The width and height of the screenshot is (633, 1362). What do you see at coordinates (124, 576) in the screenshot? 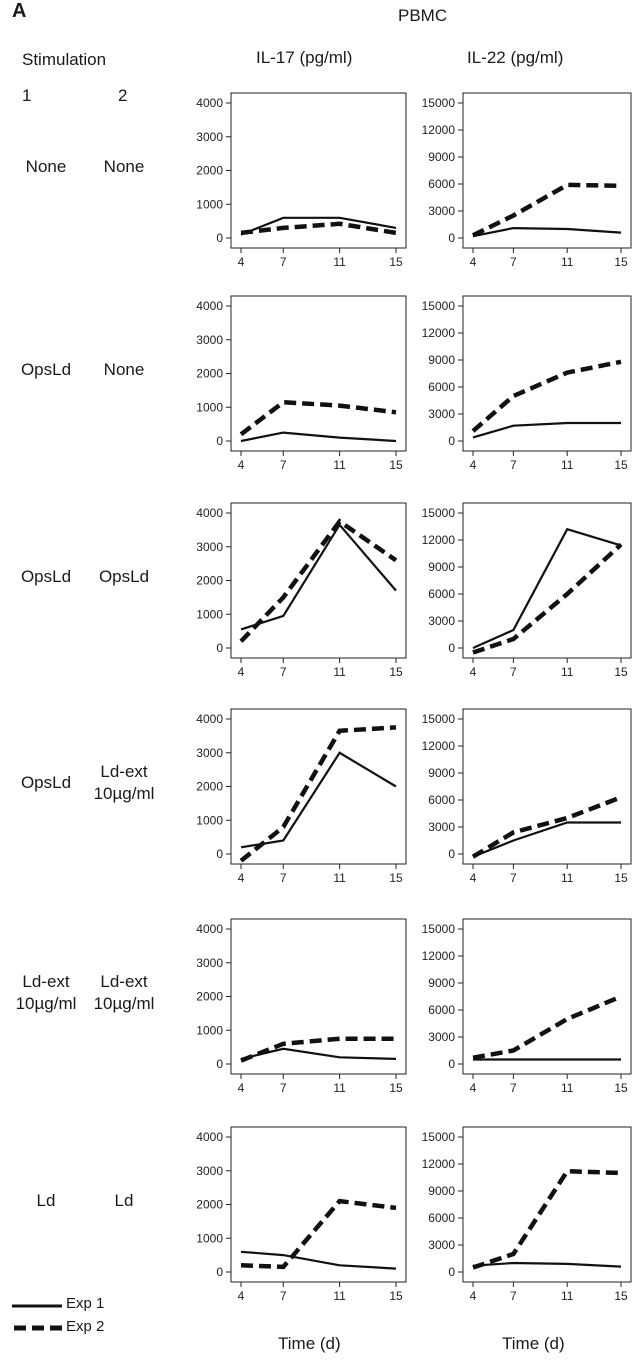
I see `stimulation-2-label: OpsLd` at bounding box center [124, 576].